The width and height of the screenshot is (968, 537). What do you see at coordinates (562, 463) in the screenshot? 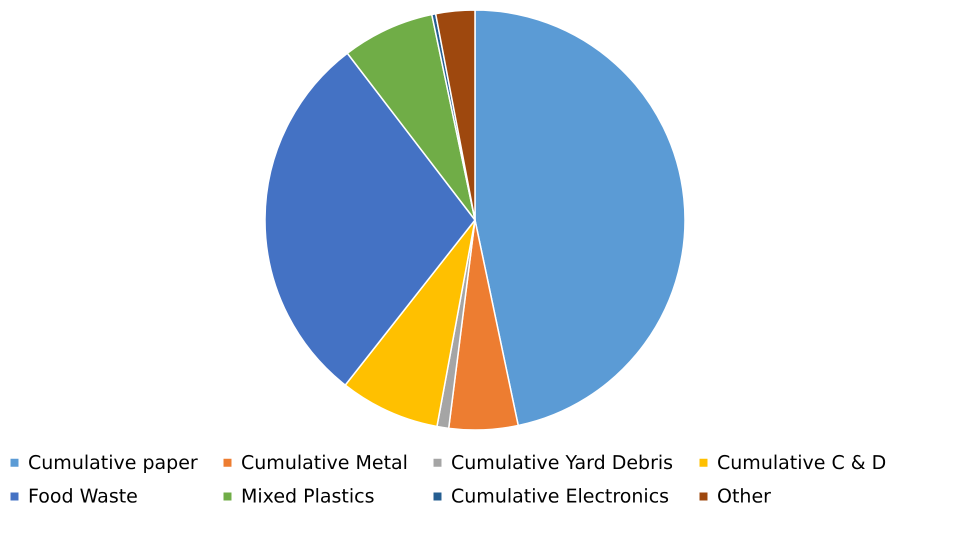
I see `legend-label: Cumulative Yard Debris` at bounding box center [562, 463].